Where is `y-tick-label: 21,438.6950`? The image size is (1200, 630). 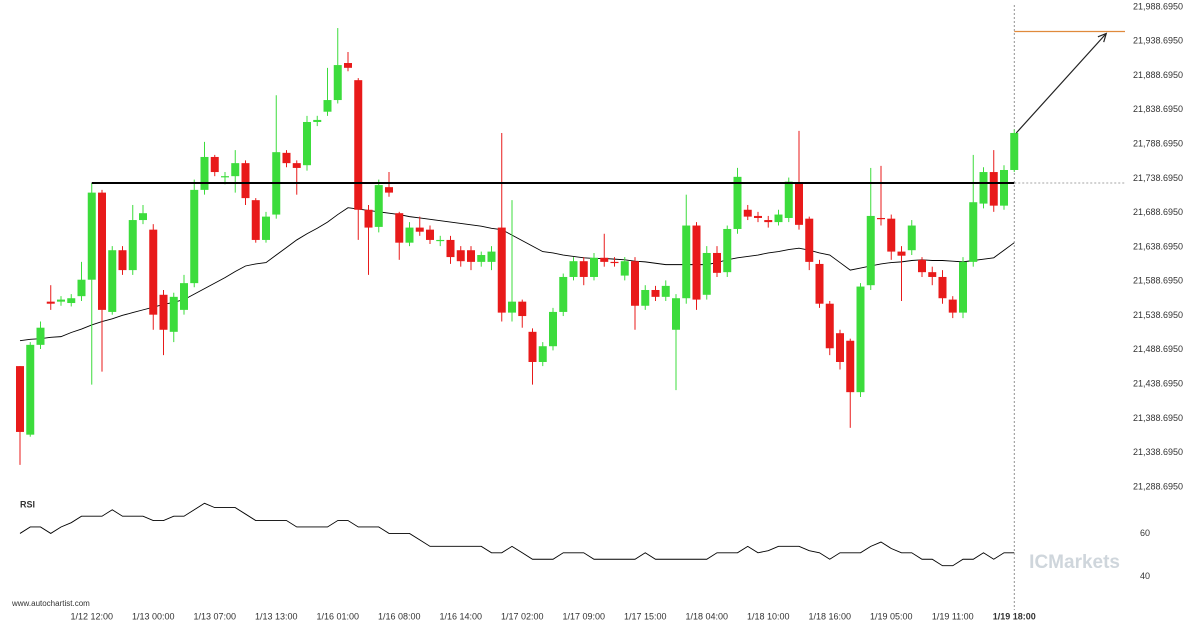
y-tick-label: 21,438.6950 is located at coordinates (1158, 384).